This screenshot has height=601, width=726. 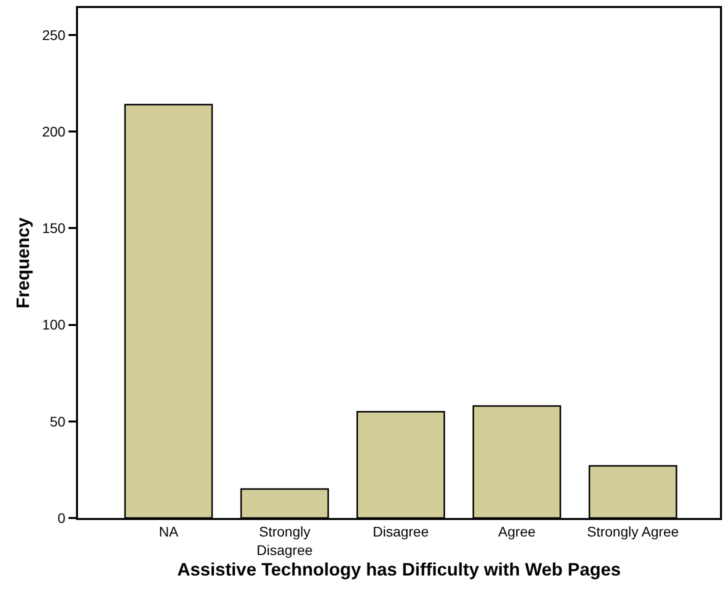 I want to click on x-tick-label: Strongly Disagree, so click(x=284, y=541).